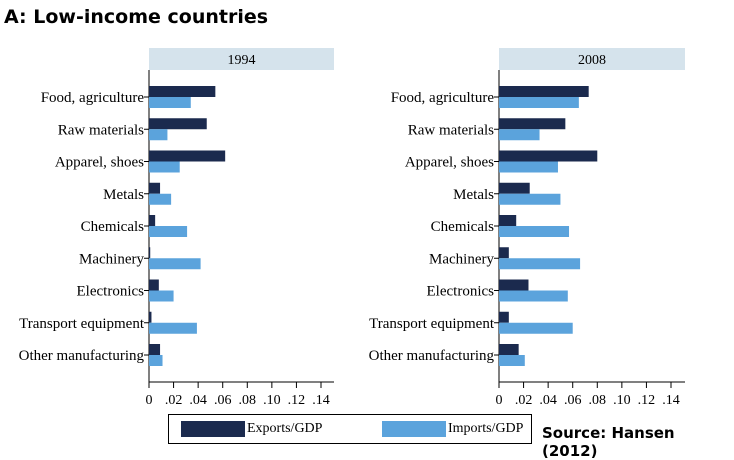  I want to click on legend-label-exports: Exports/GDP, so click(285, 428).